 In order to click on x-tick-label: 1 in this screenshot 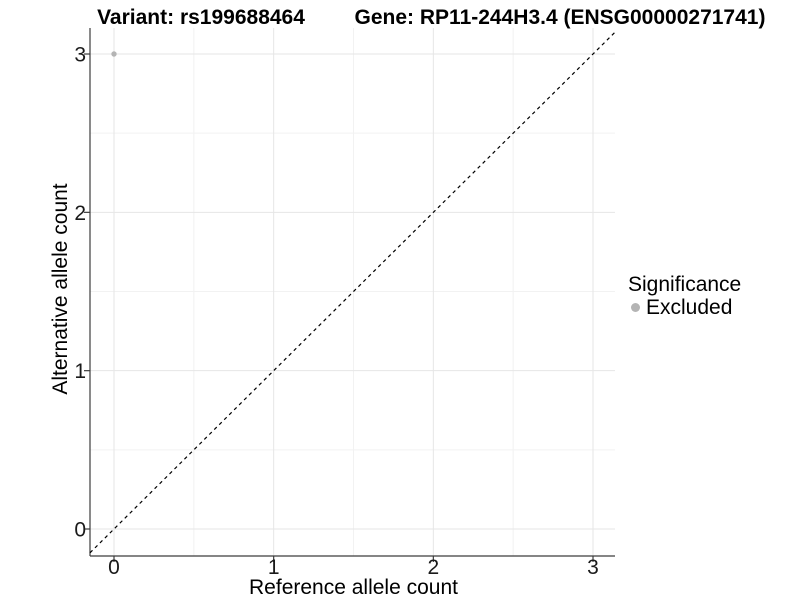, I will do `click(274, 567)`.